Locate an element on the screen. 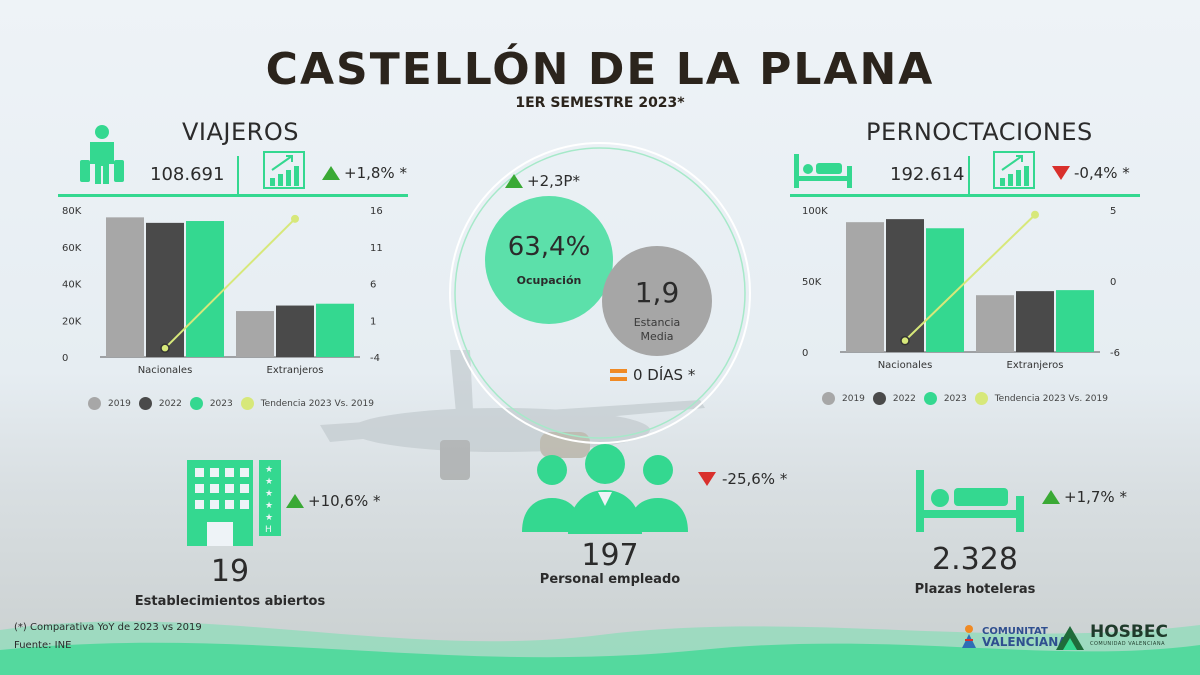 Image resolution: width=1200 pixels, height=675 pixels. estancia-label-line1: Estancia is located at coordinates (657, 322).